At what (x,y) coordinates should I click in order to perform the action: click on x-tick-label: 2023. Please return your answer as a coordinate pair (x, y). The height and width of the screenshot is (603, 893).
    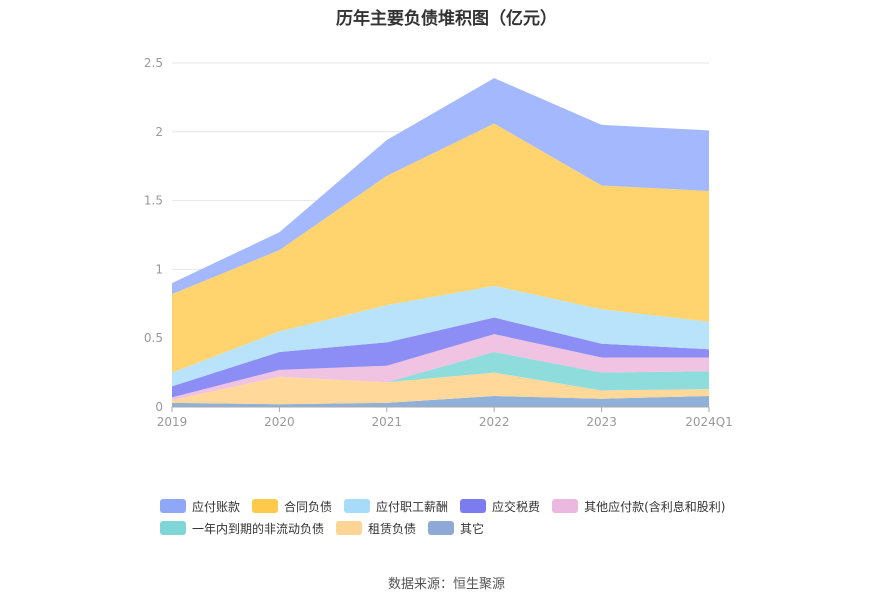
    Looking at the image, I should click on (601, 422).